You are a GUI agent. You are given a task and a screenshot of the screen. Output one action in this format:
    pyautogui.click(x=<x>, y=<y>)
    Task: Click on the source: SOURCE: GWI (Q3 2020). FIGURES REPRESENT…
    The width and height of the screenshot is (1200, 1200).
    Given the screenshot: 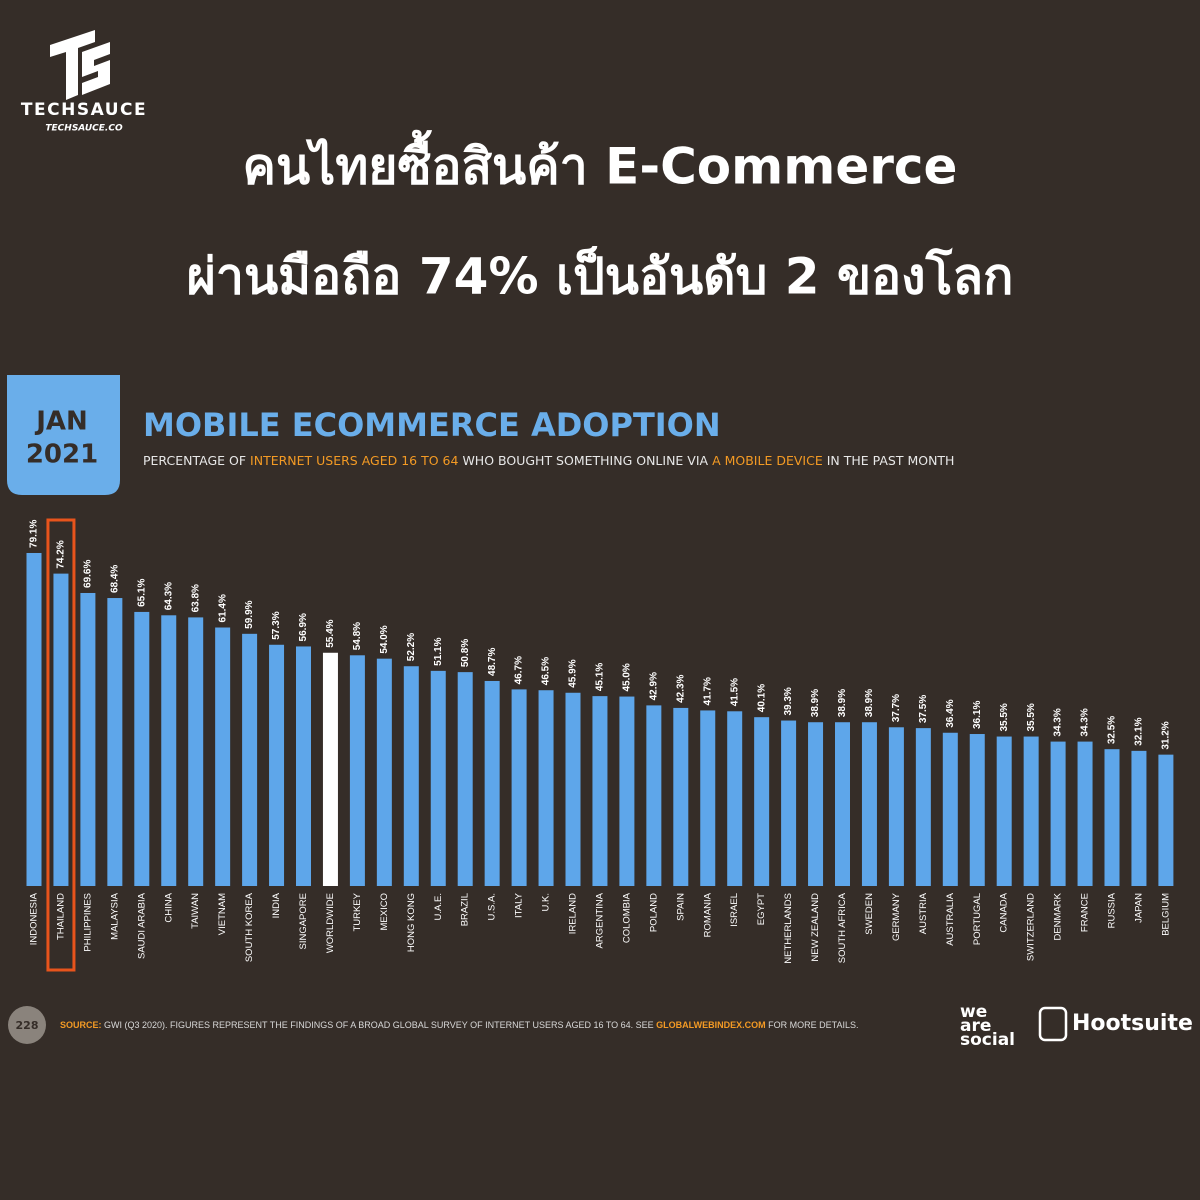 What is the action you would take?
    pyautogui.click(x=459, y=1025)
    